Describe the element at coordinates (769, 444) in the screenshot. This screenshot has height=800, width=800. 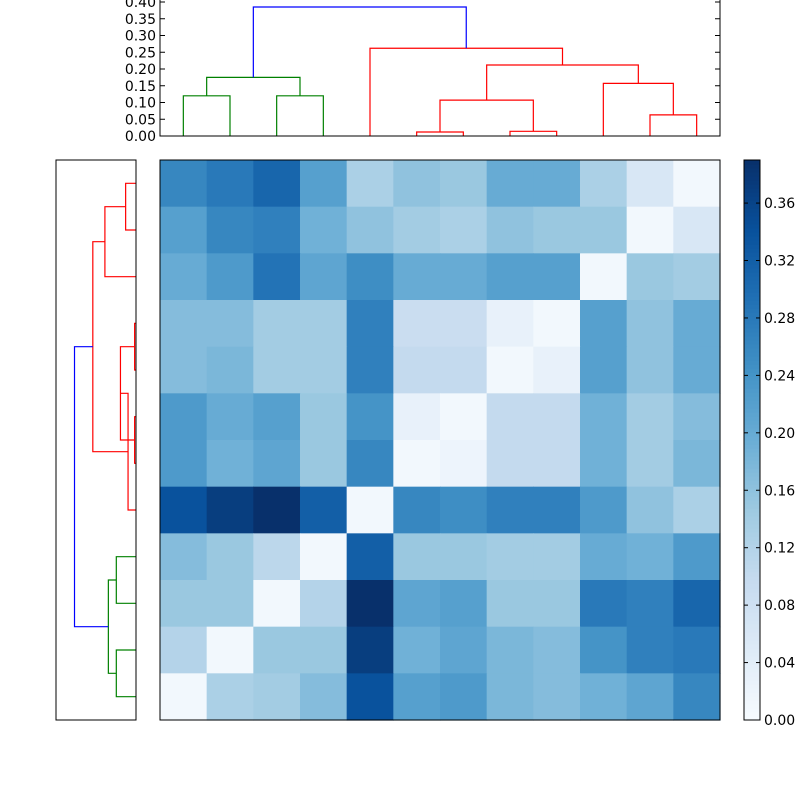
I see `colorbar: 0.00 0.04 0.08 0.12 0.16 0.20 0.24 0.28 0.32 0.36` at that location.